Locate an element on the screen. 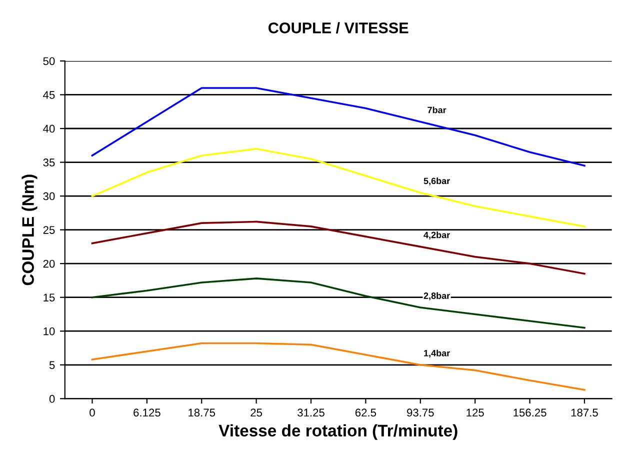 This screenshot has height=469, width=618. x-tick-label: 125 is located at coordinates (475, 412).